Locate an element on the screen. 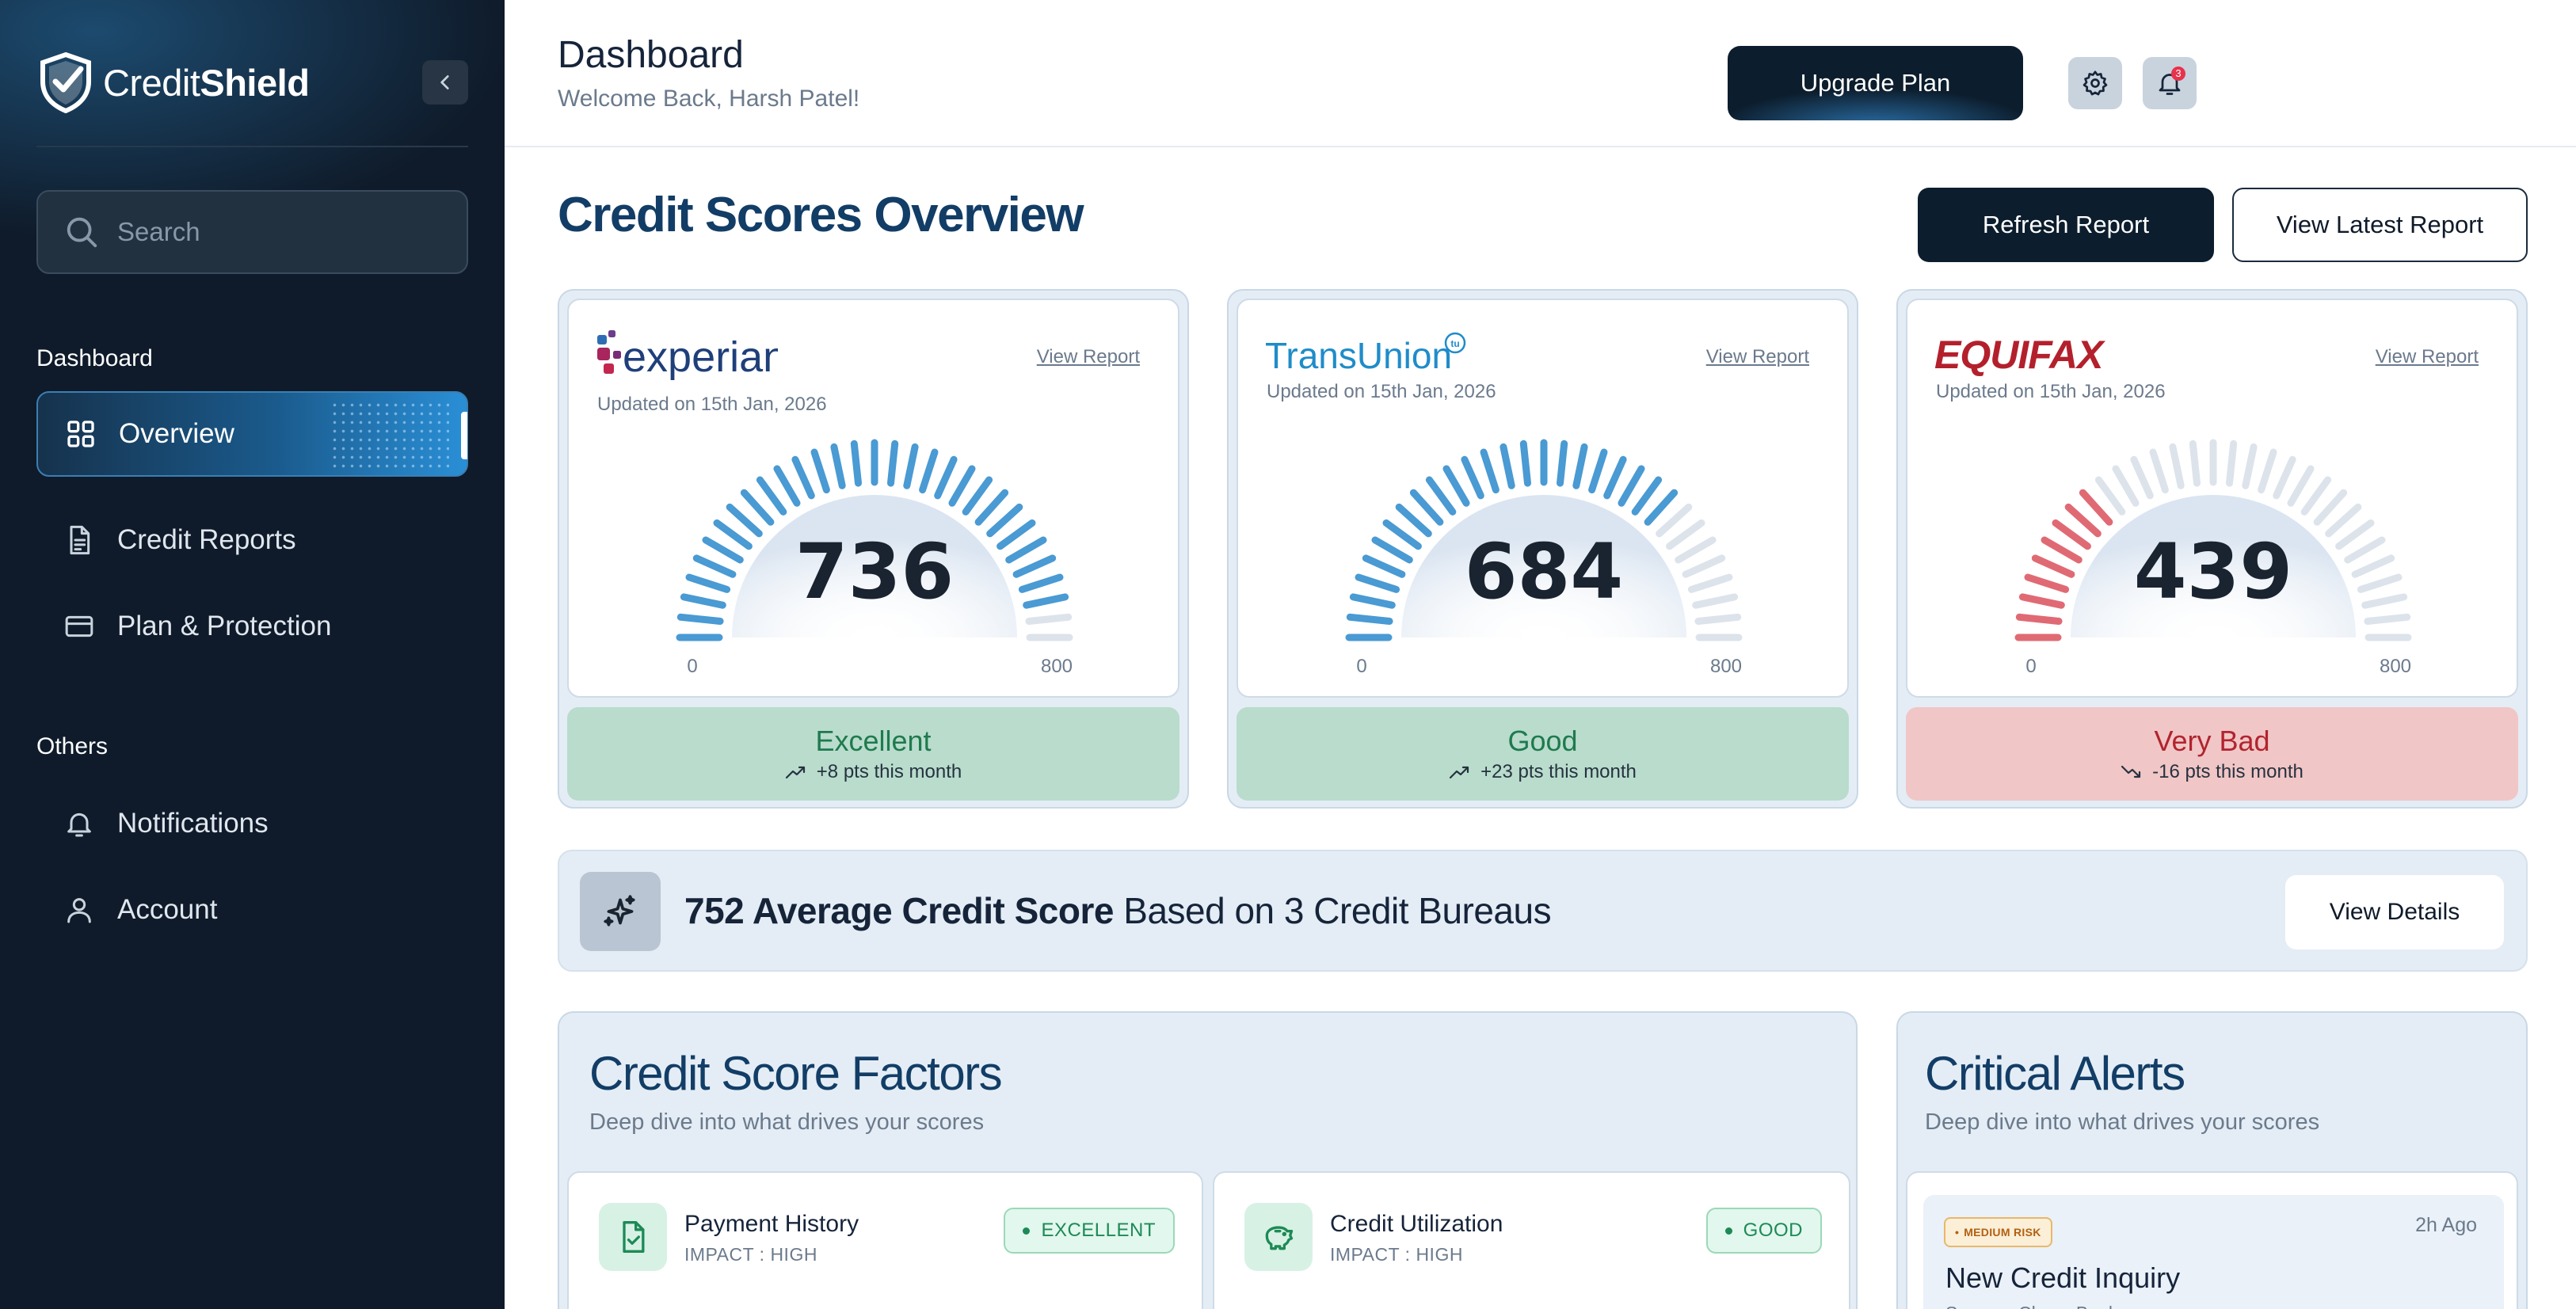  factors-title: Credit Score Factors is located at coordinates (796, 1073).